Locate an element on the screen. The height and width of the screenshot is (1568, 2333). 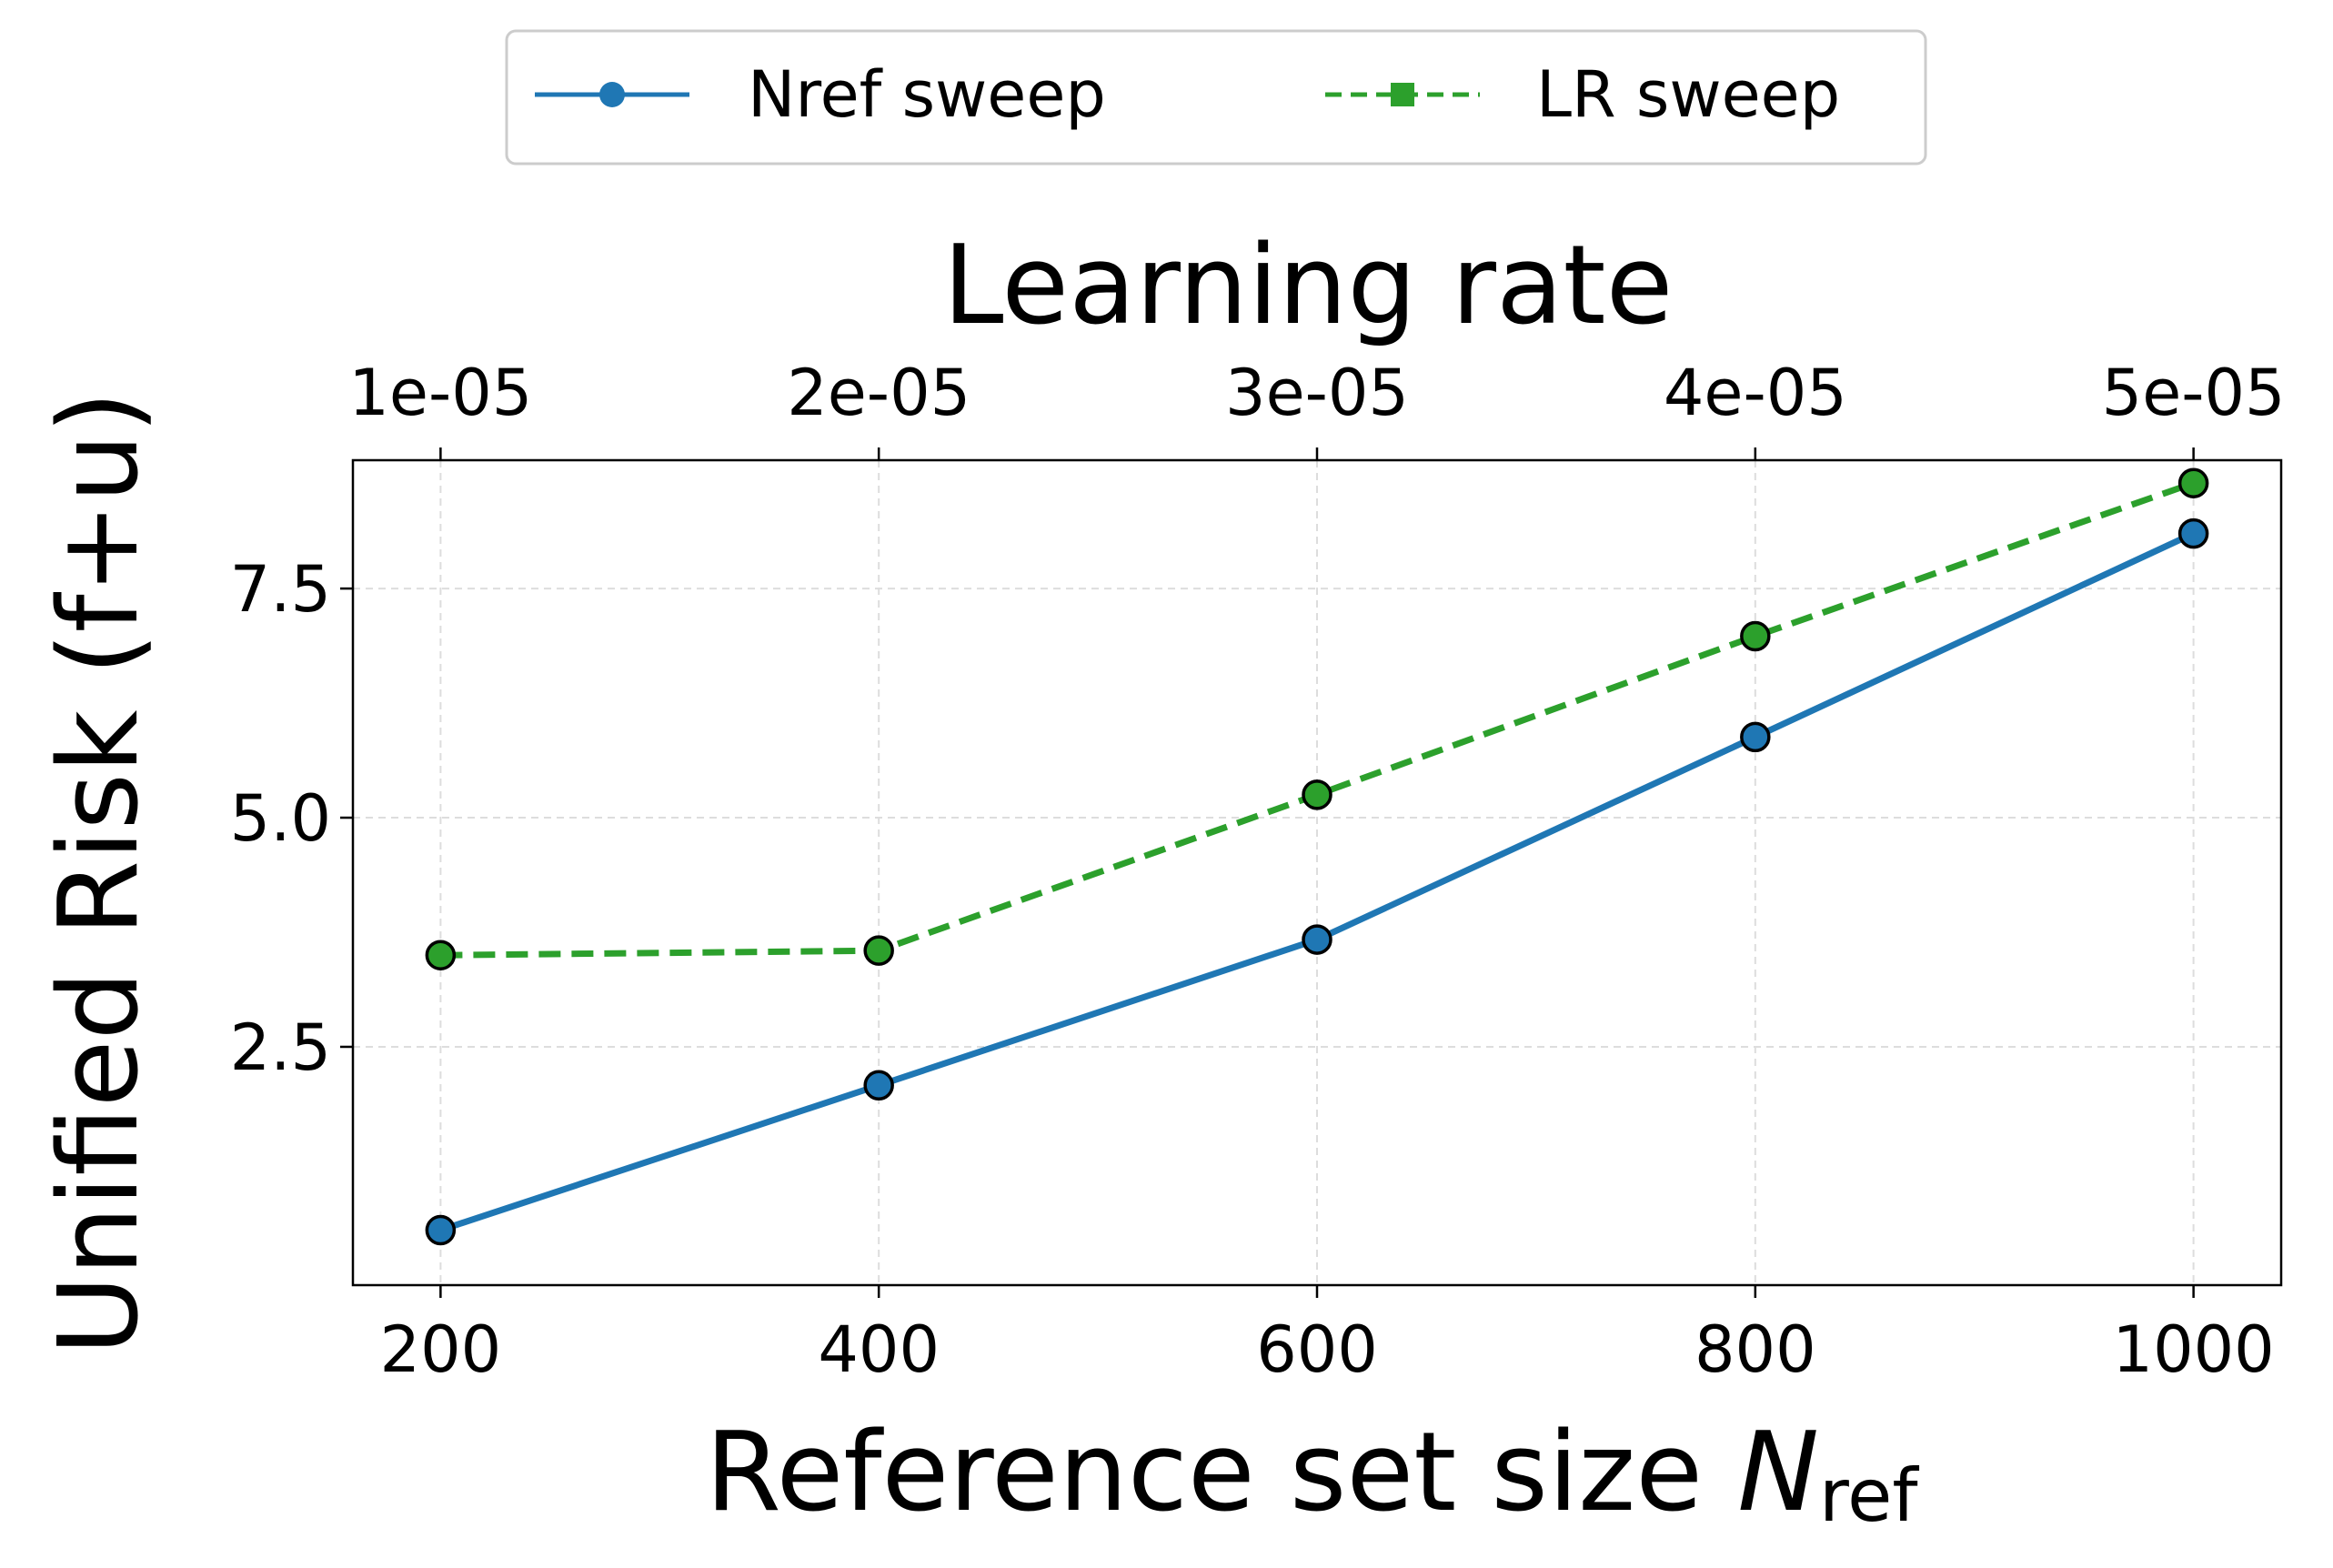
bottom-axis-title-symbol: N is located at coordinates (1778, 1473).